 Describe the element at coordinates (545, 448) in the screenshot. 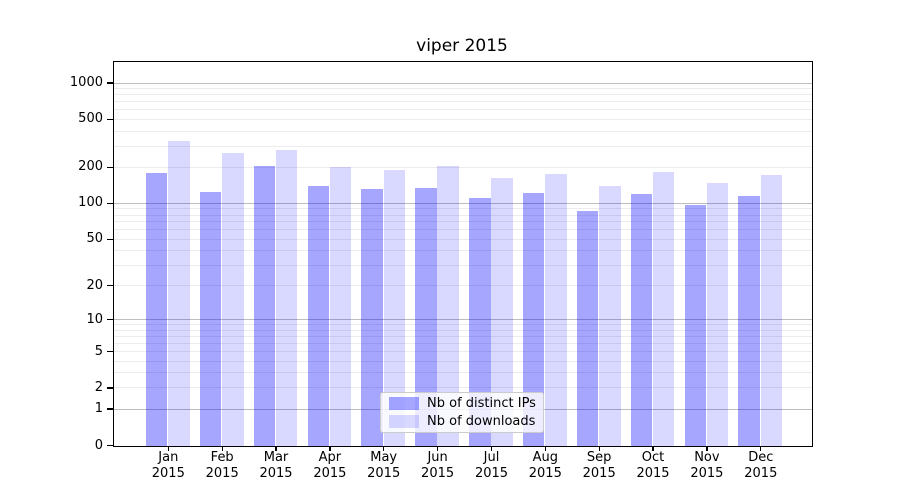

I see `x-tick-aug` at that location.